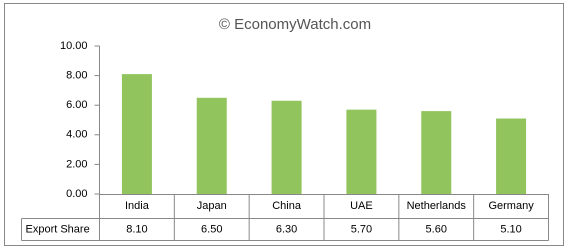  I want to click on y-tick-label: 10.00, so click(74, 46).